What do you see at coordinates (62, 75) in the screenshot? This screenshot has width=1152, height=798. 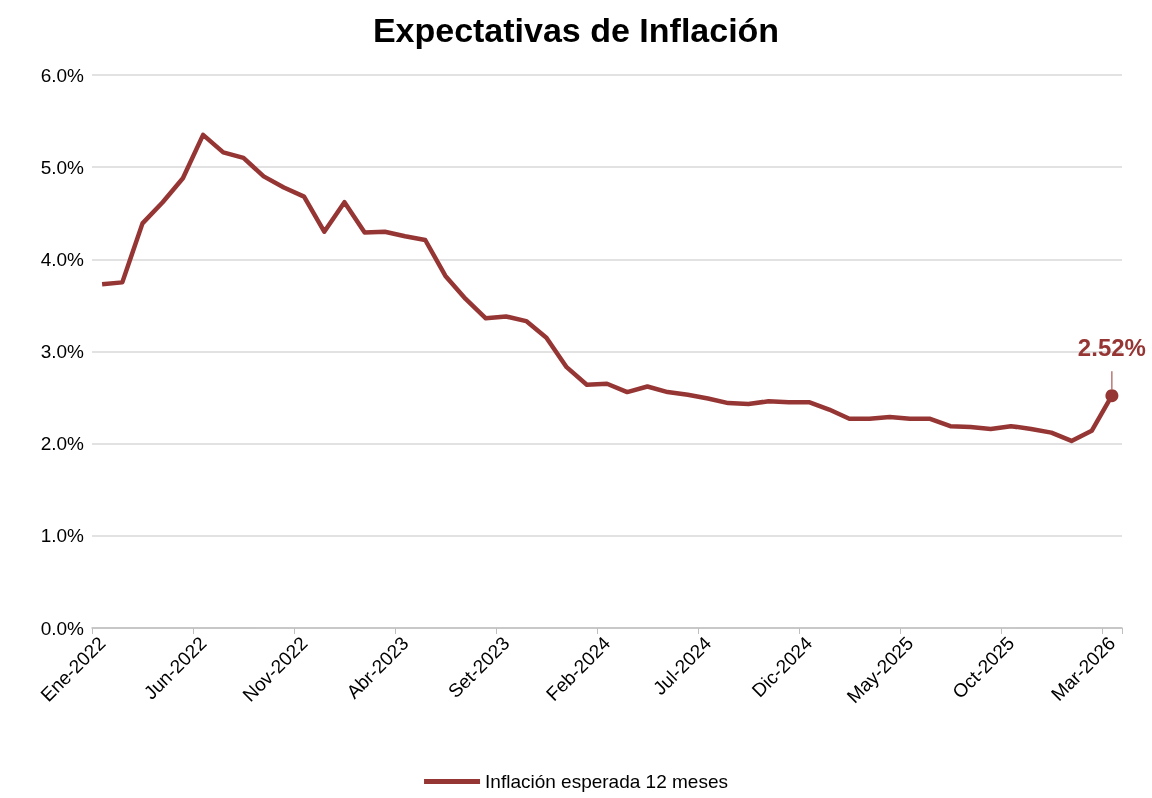 I see `y-tick-label: 6.0%` at bounding box center [62, 75].